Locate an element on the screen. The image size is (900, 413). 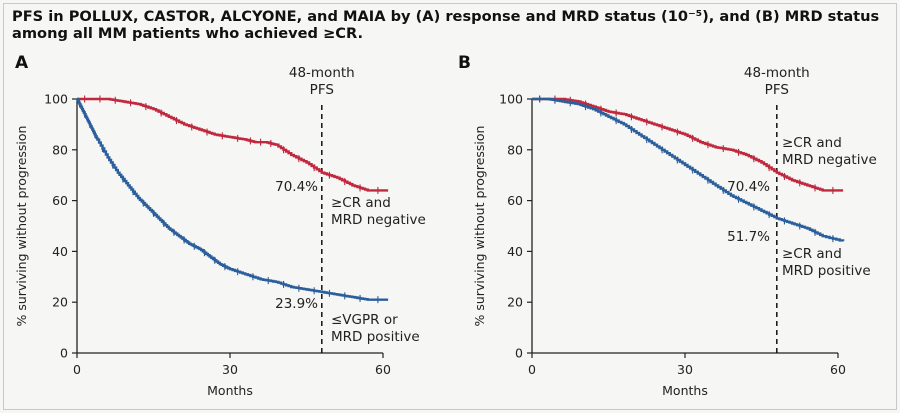
panel-letter-B: B is located at coordinates (464, 63).